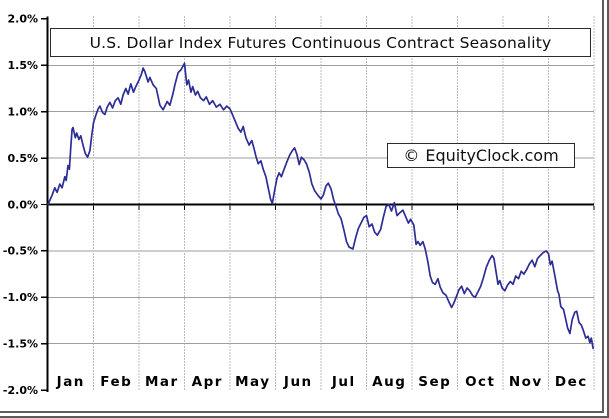  I want to click on svg-text: Jul, so click(343, 382).